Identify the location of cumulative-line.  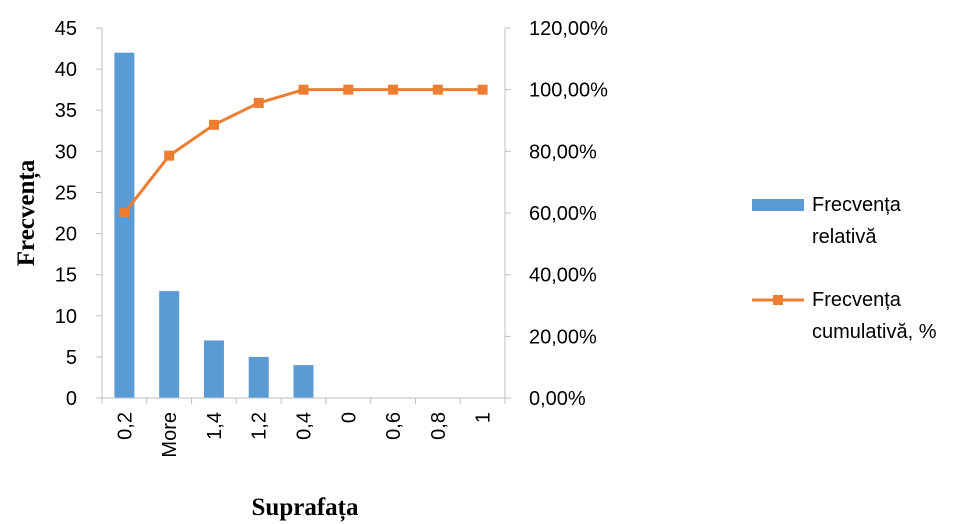
(303, 151).